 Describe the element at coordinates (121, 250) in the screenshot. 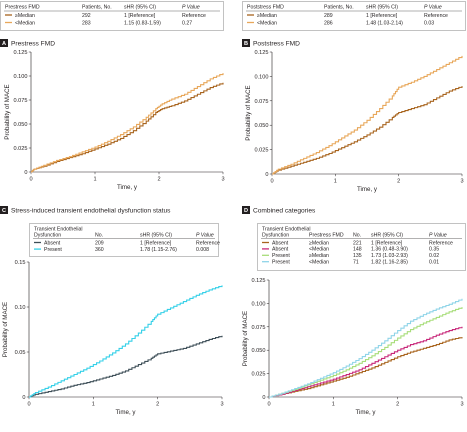

I see `table-row: Present 360 1.78 (1.15-2.76) 0.008` at that location.